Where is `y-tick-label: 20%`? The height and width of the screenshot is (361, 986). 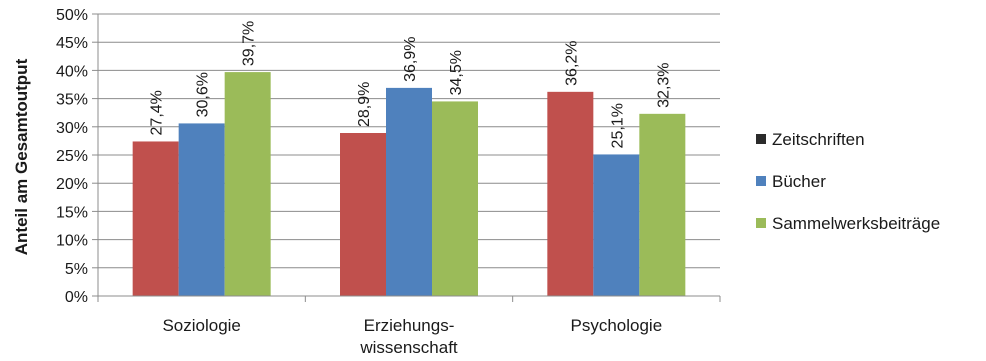
y-tick-label: 20% is located at coordinates (72, 184).